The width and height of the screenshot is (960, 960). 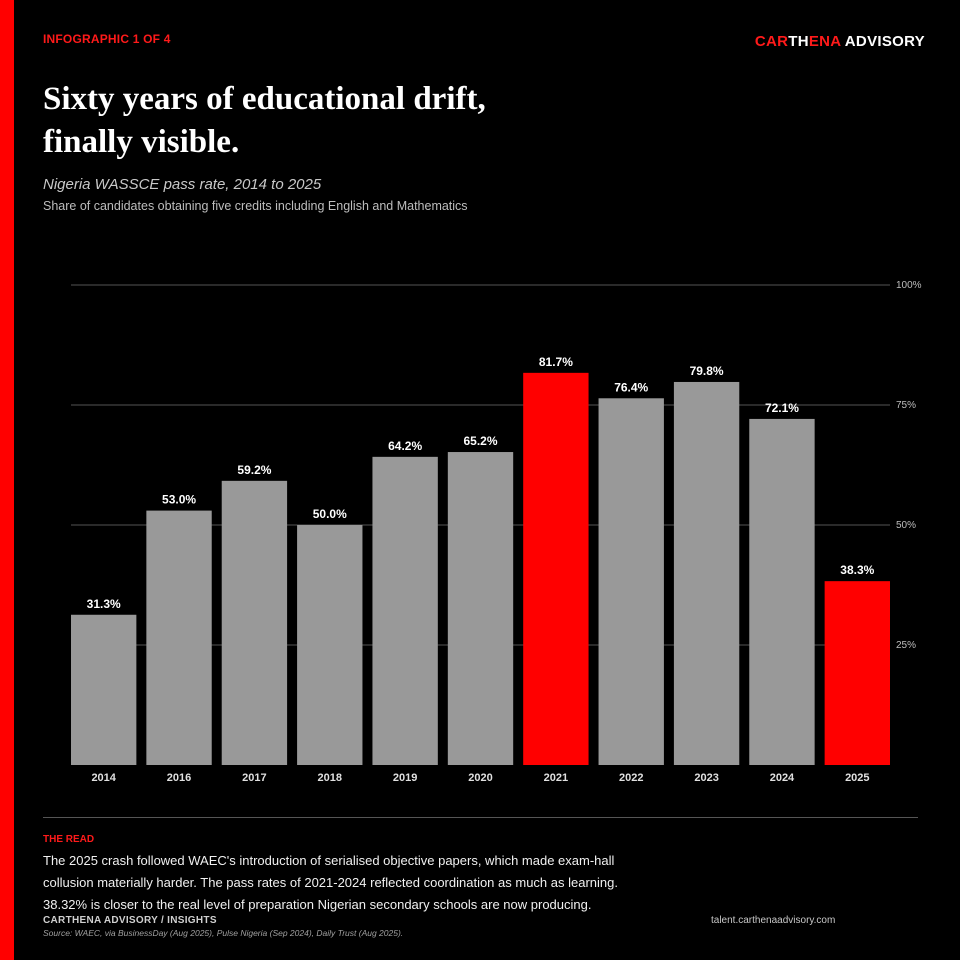 What do you see at coordinates (707, 371) in the screenshot?
I see `bar-value-label: 79.8%` at bounding box center [707, 371].